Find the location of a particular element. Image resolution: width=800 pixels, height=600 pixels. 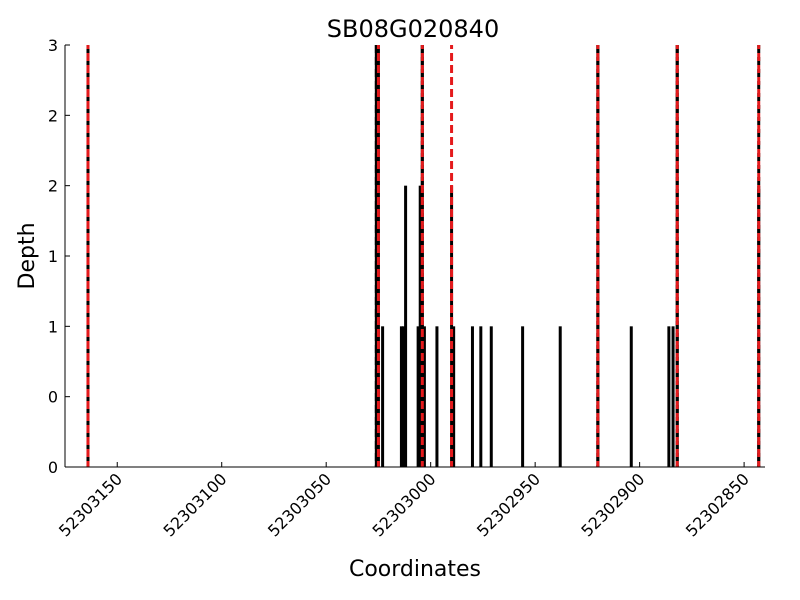

x-tick-label: 52302950 is located at coordinates (508, 504).